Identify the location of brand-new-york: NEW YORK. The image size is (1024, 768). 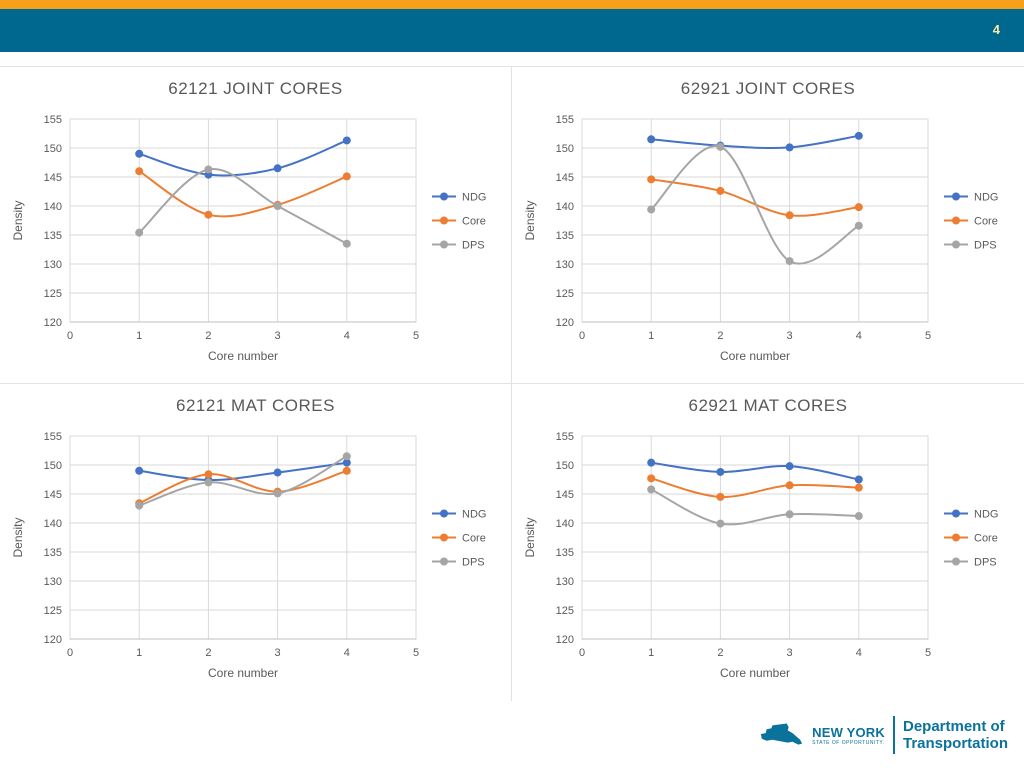
(848, 732).